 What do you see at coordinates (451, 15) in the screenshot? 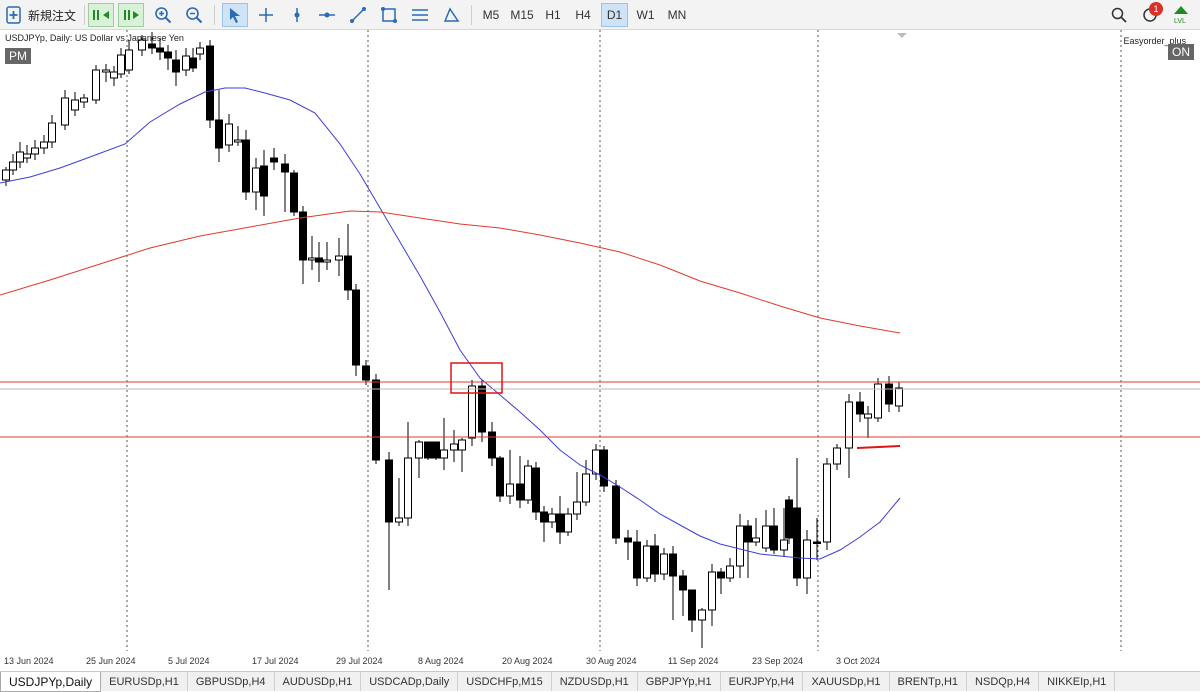
I see `triangle-icon` at bounding box center [451, 15].